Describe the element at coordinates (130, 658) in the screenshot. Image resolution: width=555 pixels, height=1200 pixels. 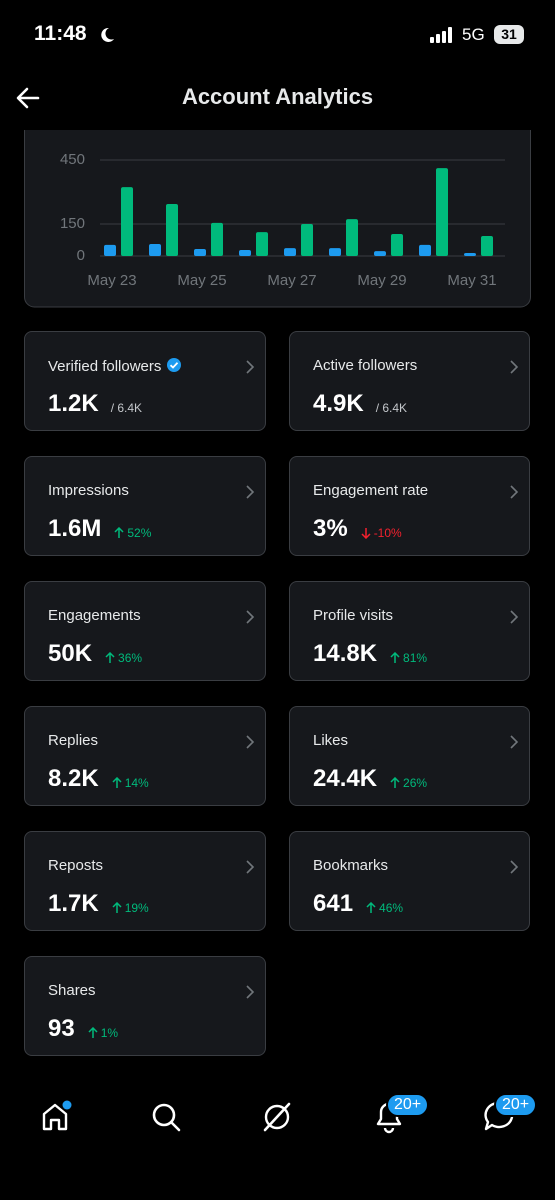
I see `metric-change: 36%` at that location.